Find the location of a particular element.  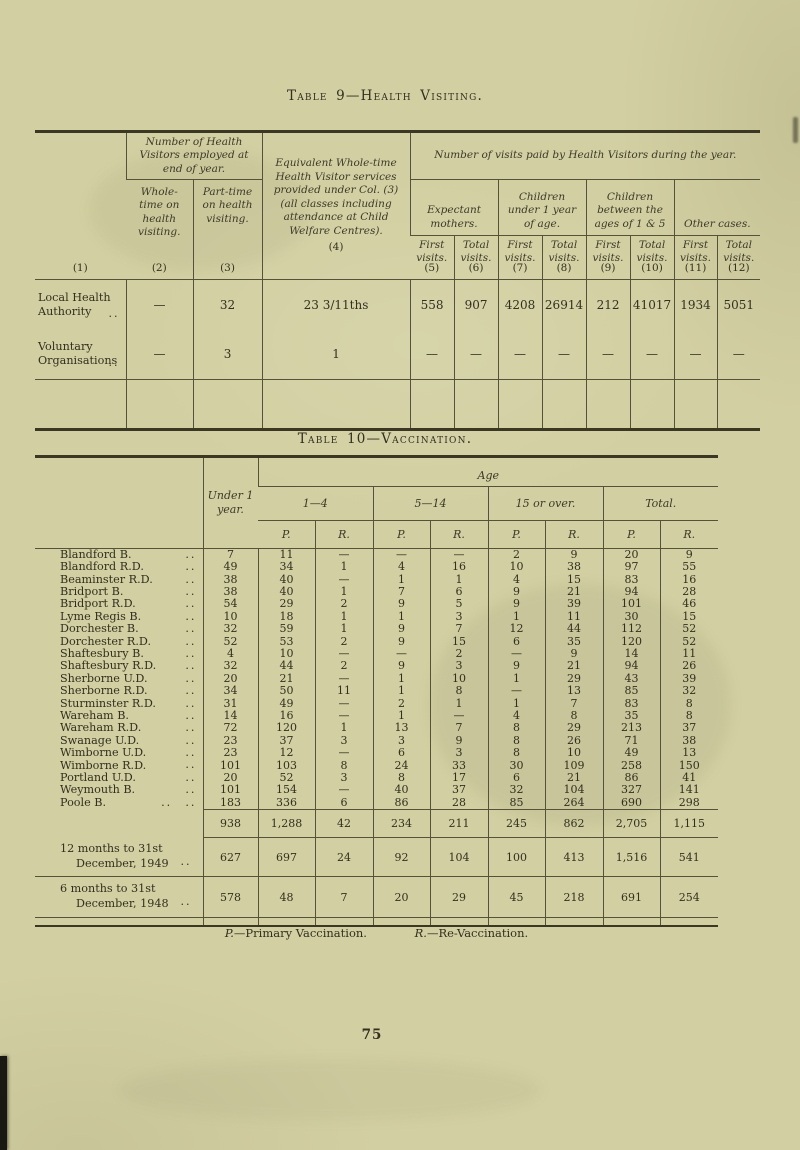

subcol-header: First visits. (11) is located at coordinates (695, 257).